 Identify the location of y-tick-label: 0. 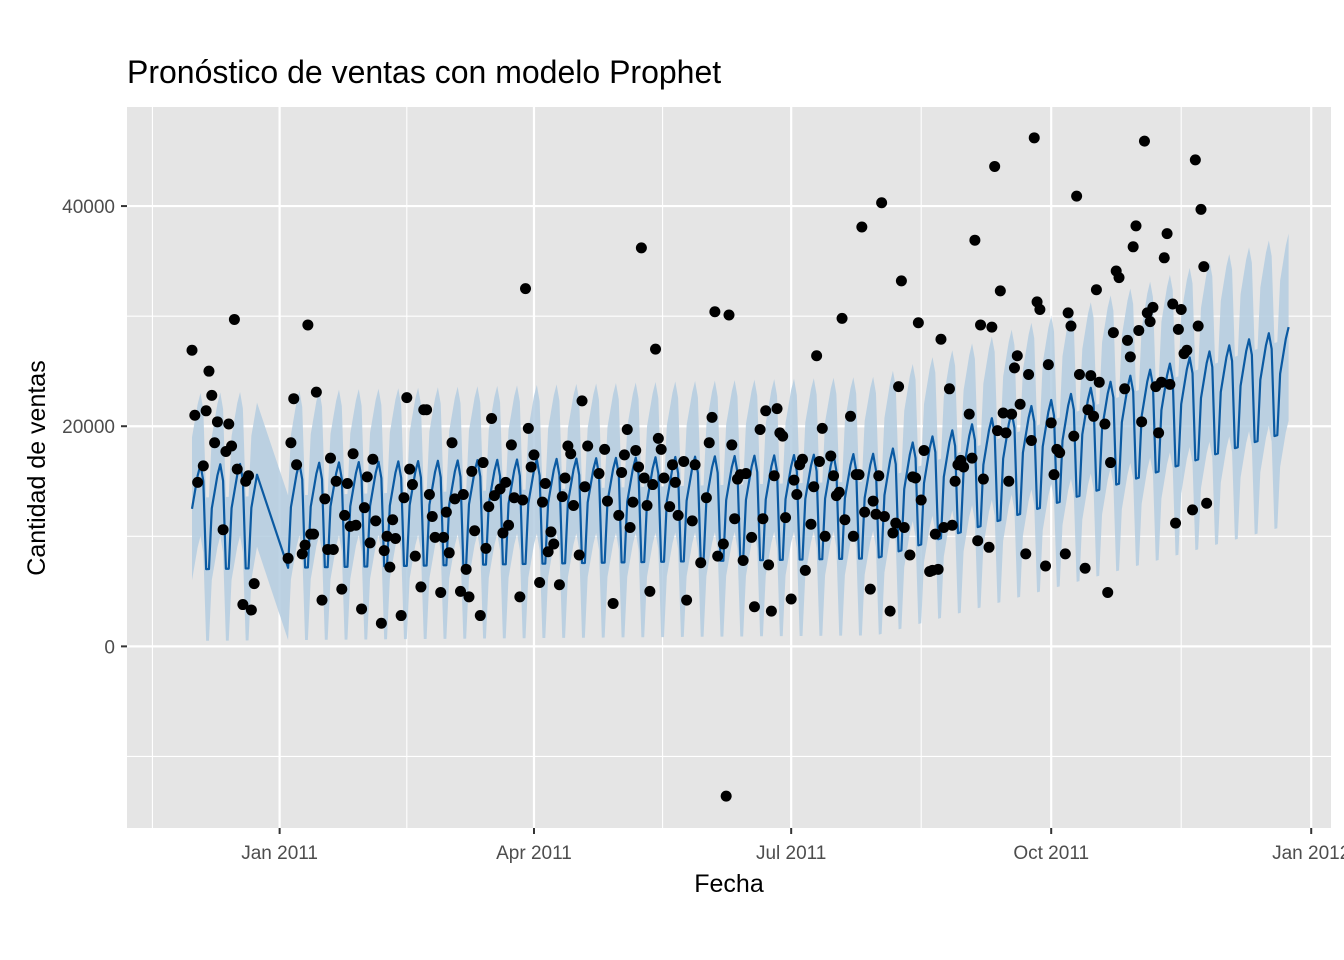
(109, 647).